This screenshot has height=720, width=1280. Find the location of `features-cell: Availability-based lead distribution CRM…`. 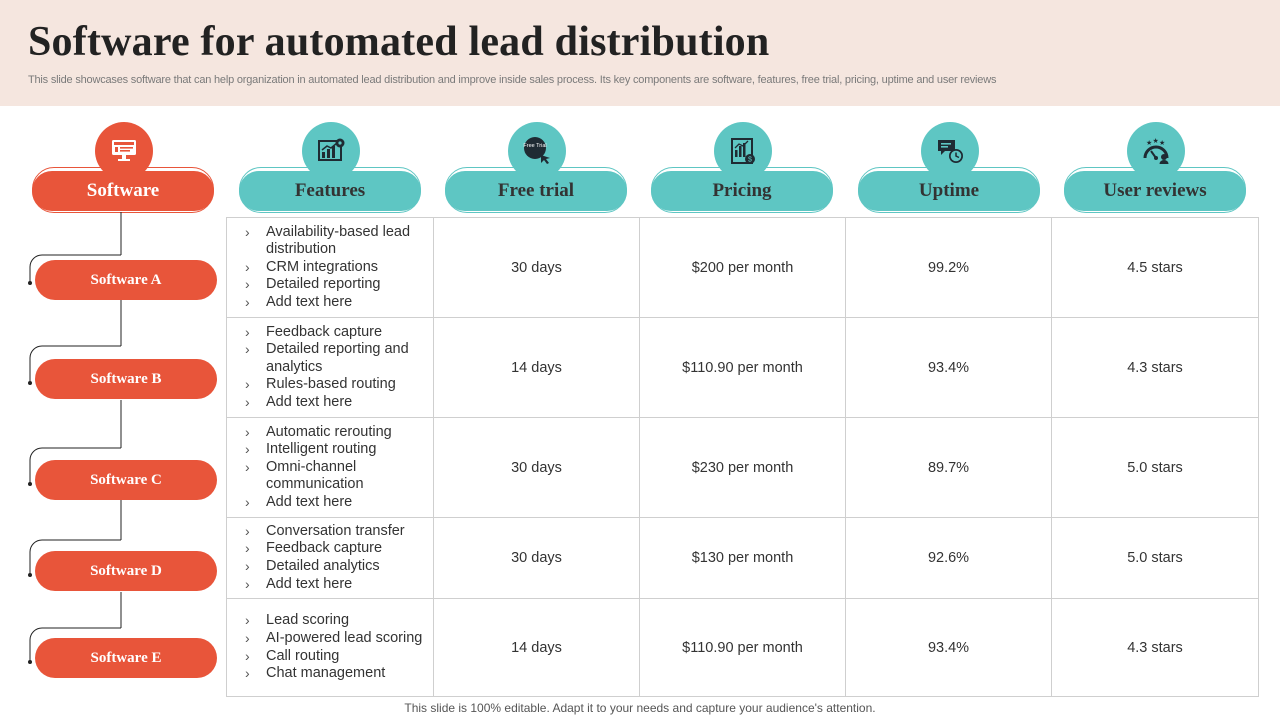

features-cell: Availability-based lead distribution CRM… is located at coordinates (330, 267).